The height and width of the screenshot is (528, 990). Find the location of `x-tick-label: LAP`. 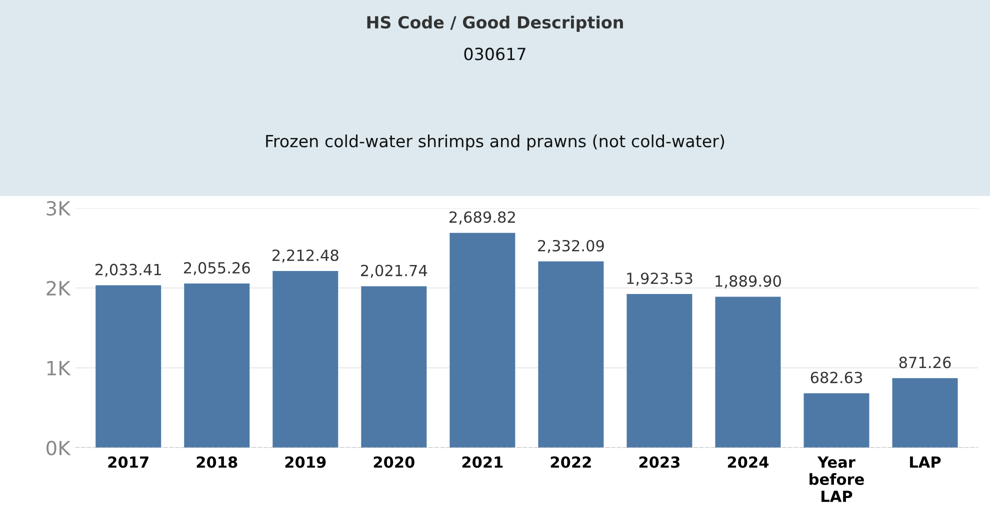

x-tick-label: LAP is located at coordinates (925, 462).